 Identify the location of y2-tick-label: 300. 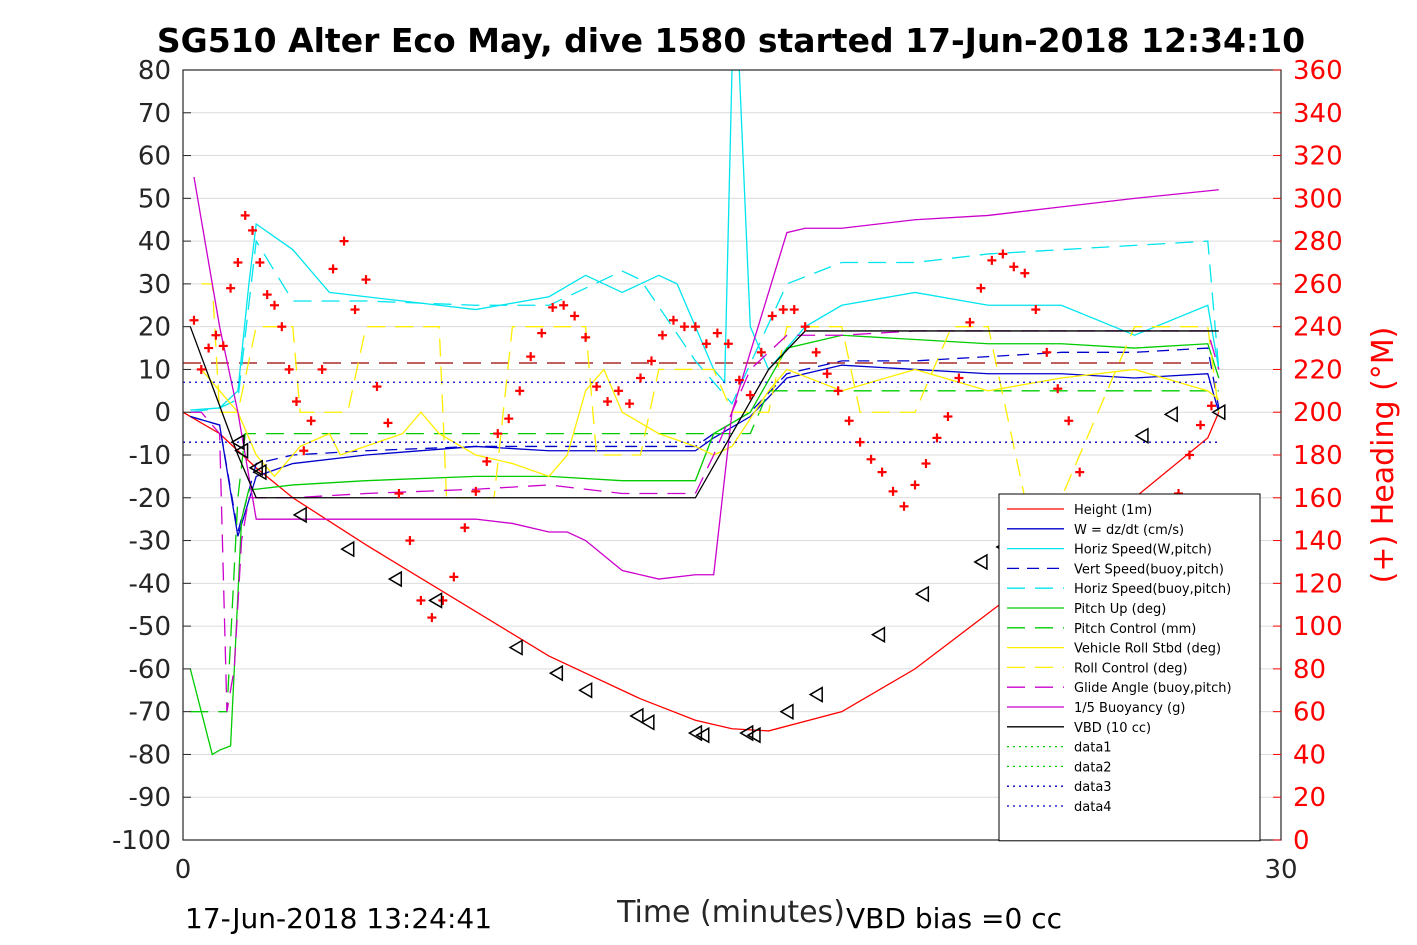
(1318, 199).